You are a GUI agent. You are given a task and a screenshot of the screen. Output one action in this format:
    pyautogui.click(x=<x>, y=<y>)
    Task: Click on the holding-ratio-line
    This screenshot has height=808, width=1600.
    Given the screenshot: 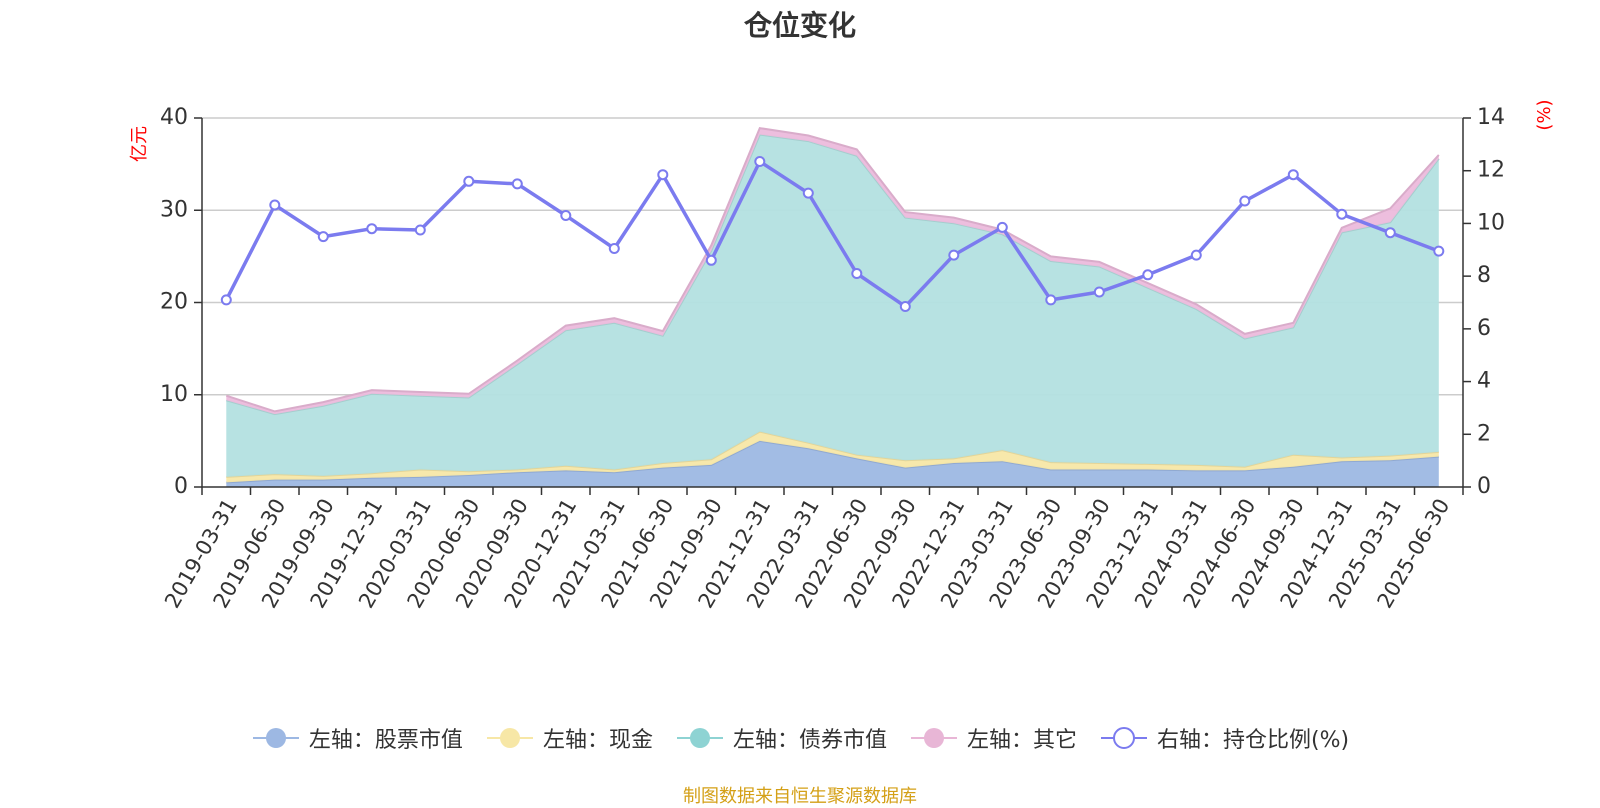 What is the action you would take?
    pyautogui.click(x=832, y=234)
    